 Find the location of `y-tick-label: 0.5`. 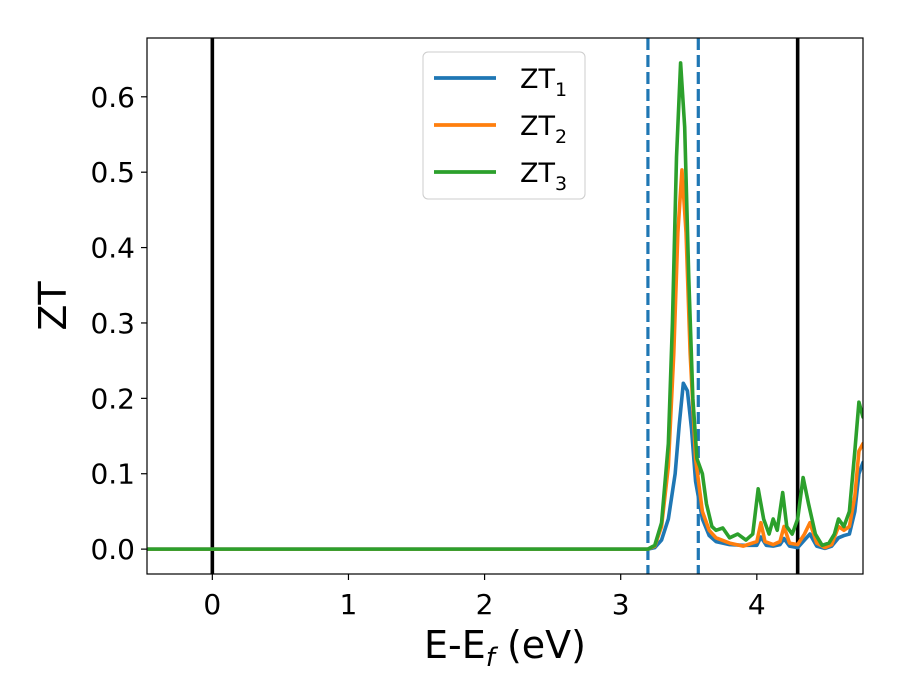

y-tick-label: 0.5 is located at coordinates (112, 172).